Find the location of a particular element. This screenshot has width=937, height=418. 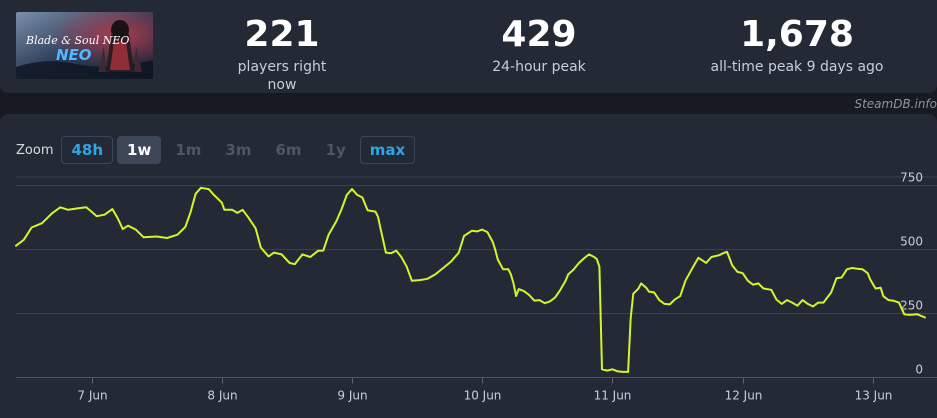

stat-value: 1,678 is located at coordinates (797, 34).